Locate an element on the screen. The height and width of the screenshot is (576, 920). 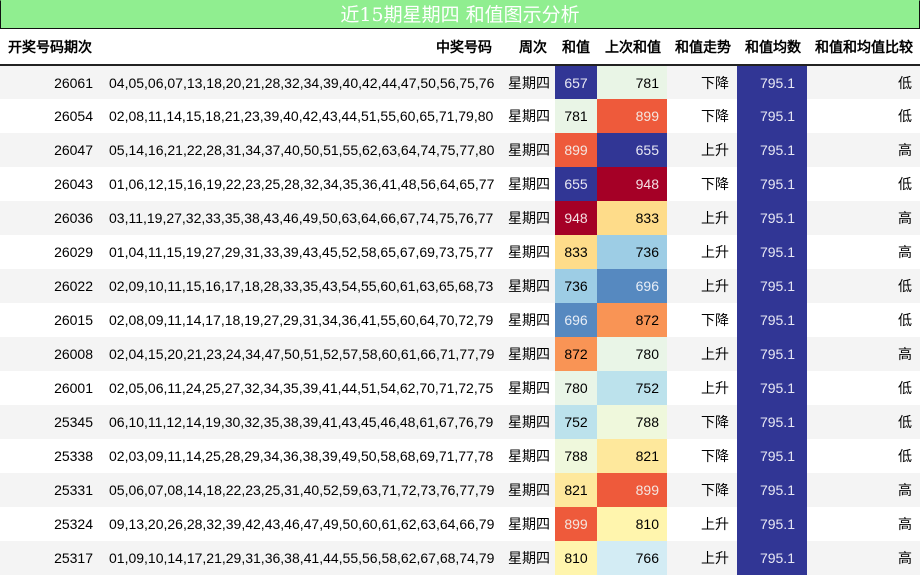
header-numbers: 中奖号码 is located at coordinates (300, 47).